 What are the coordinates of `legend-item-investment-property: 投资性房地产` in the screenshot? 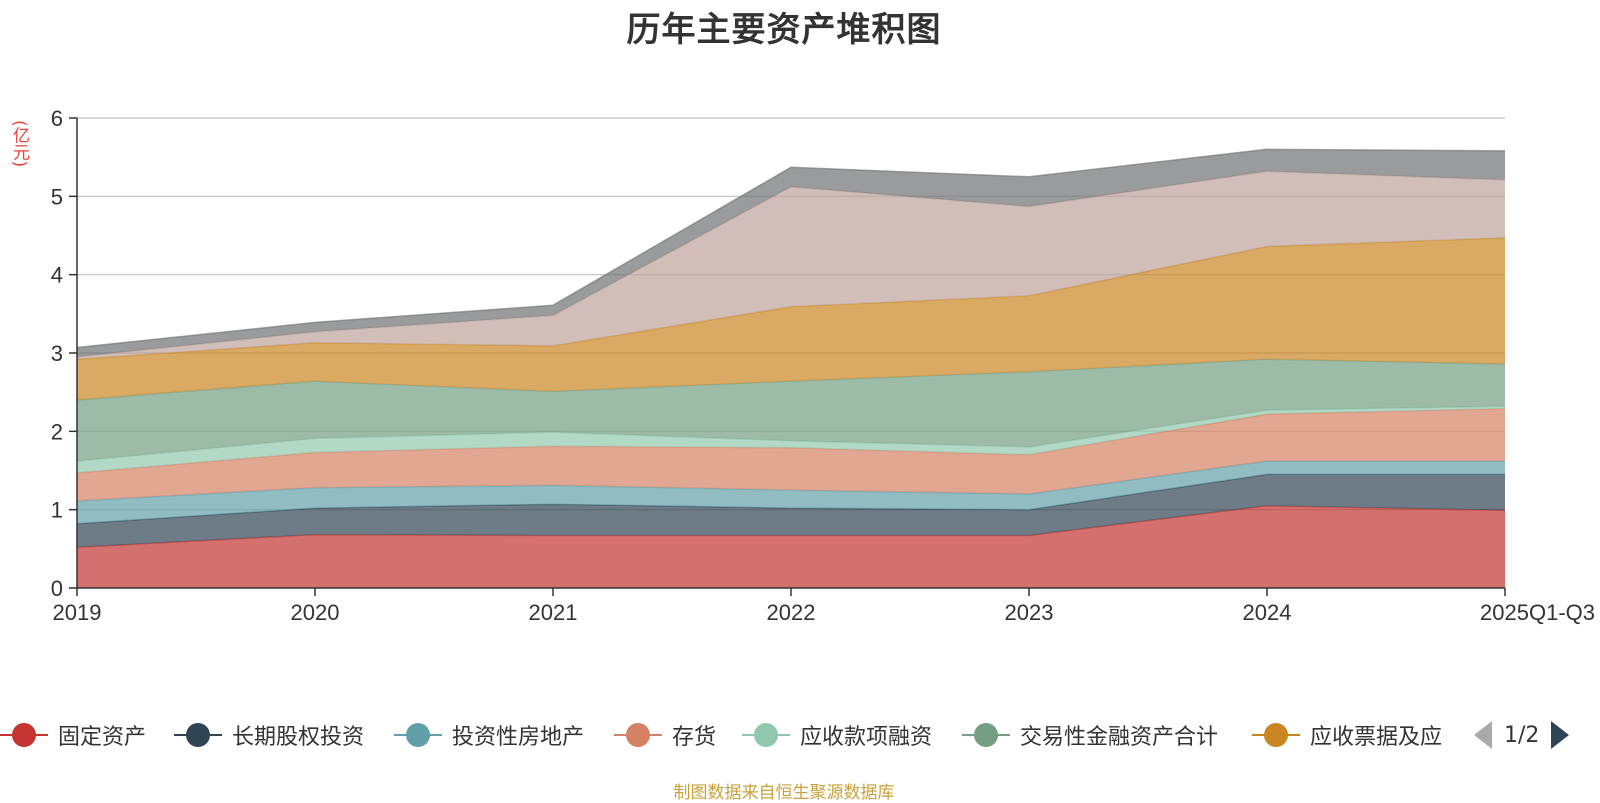 It's located at (489, 735).